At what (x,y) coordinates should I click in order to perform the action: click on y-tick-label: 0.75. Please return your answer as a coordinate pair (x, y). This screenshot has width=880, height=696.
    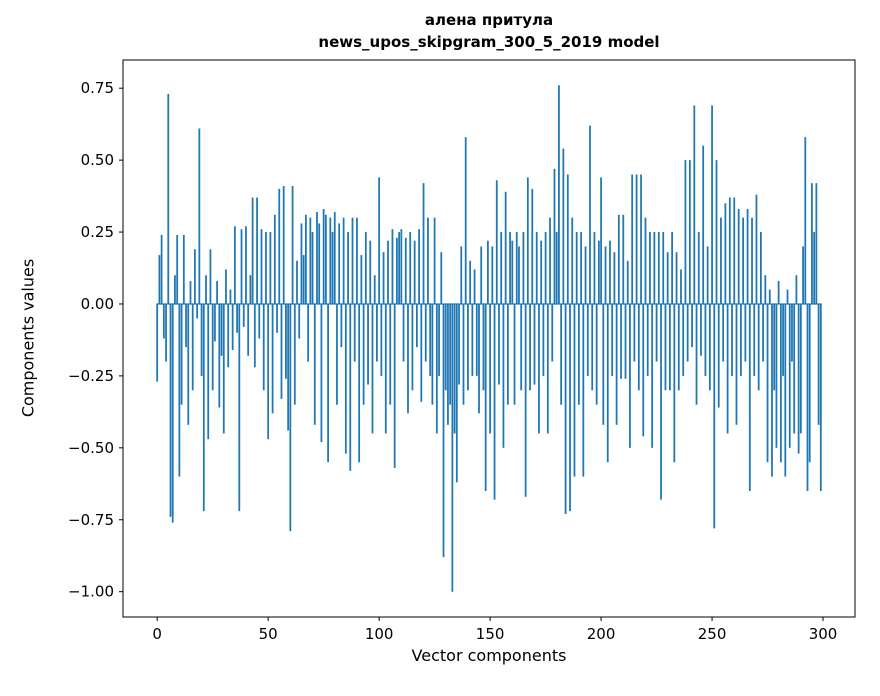
    Looking at the image, I should click on (97, 88).